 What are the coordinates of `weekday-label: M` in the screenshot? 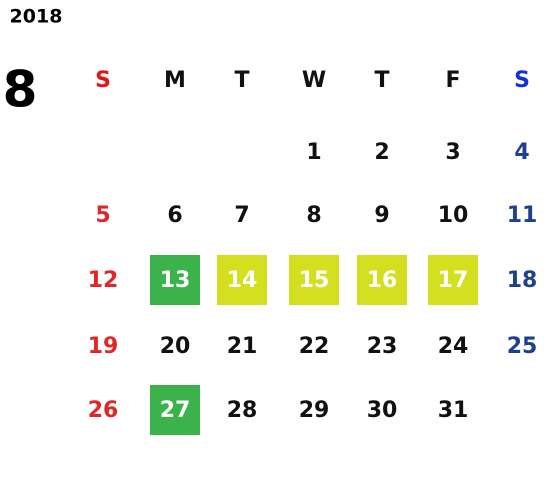 It's located at (175, 80).